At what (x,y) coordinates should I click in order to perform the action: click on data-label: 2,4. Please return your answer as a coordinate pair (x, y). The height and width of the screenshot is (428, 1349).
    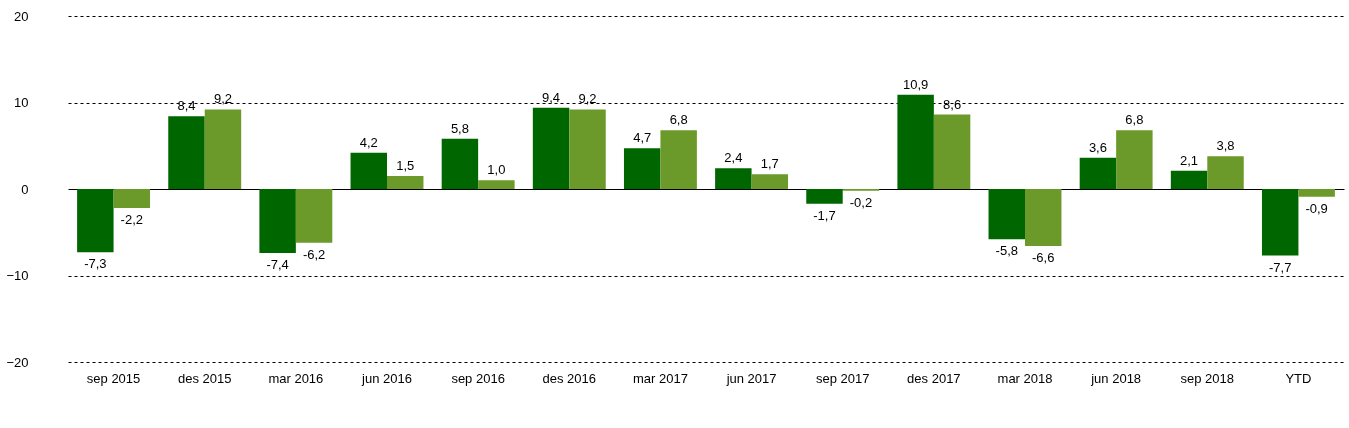
    Looking at the image, I should click on (733, 158).